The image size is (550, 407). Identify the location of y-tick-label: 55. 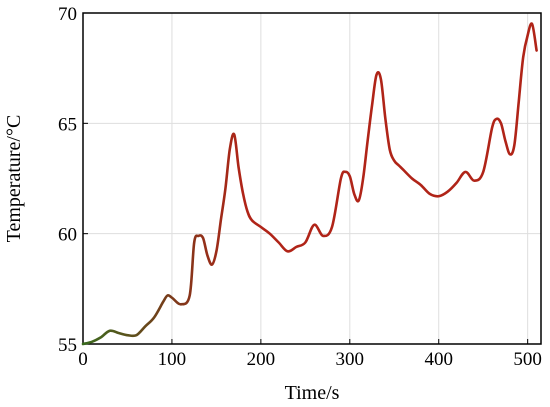
(67, 345).